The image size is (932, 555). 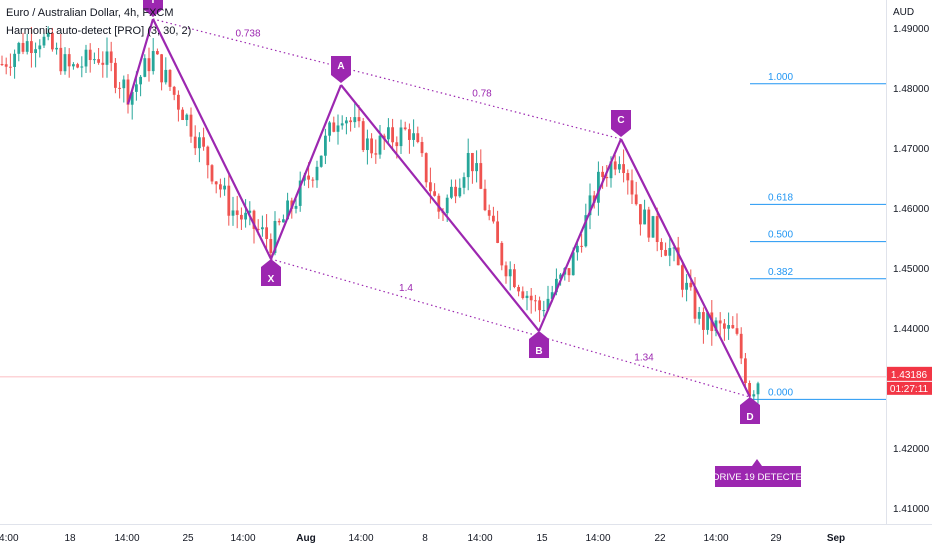 I want to click on ratio-line-x-d, so click(x=510, y=328).